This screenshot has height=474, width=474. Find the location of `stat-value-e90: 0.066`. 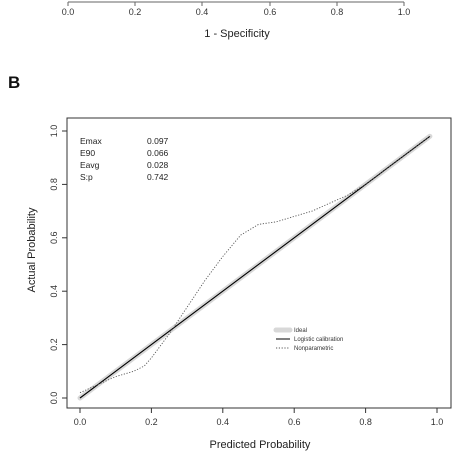

stat-value-e90: 0.066 is located at coordinates (158, 153).